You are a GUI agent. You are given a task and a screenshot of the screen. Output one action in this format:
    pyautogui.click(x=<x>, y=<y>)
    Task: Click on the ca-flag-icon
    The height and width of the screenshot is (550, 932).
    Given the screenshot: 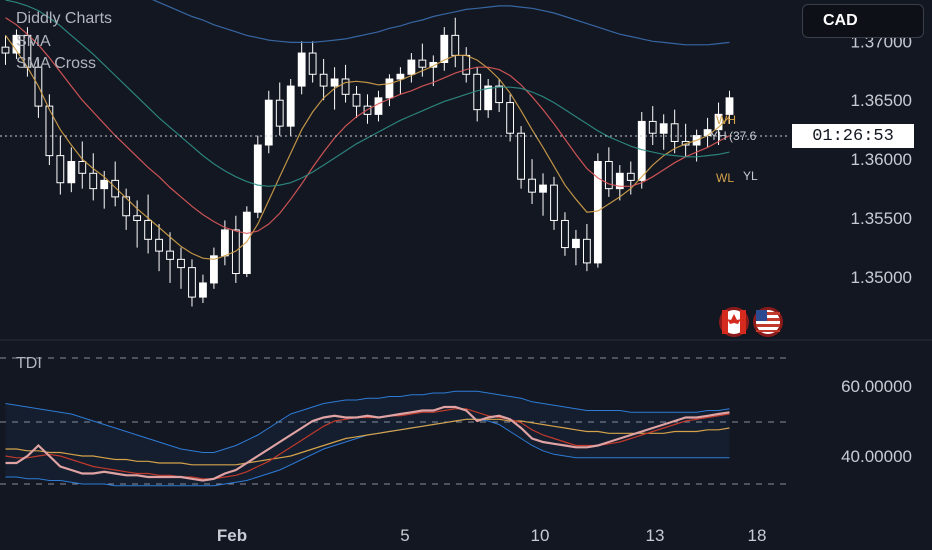 What is the action you would take?
    pyautogui.click(x=734, y=322)
    